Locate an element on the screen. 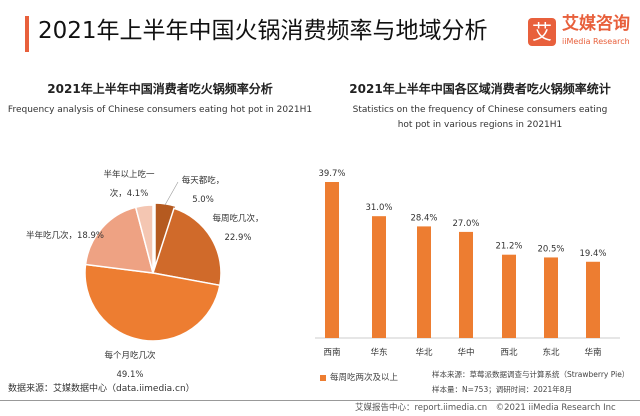  bar-西北 is located at coordinates (509, 296).